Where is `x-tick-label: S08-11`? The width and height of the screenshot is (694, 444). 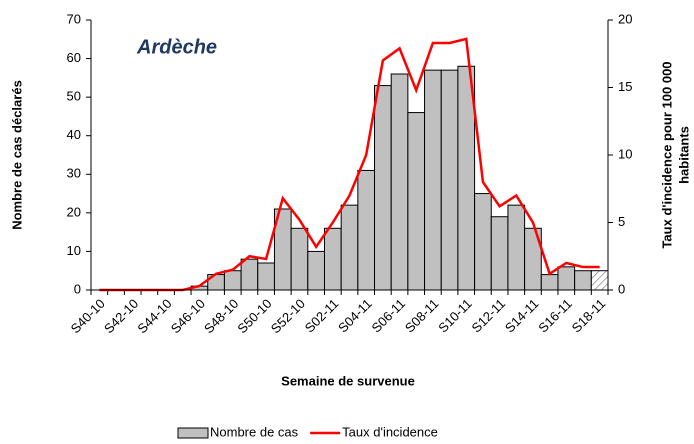 x-tick-label: S08-11 is located at coordinates (422, 316).